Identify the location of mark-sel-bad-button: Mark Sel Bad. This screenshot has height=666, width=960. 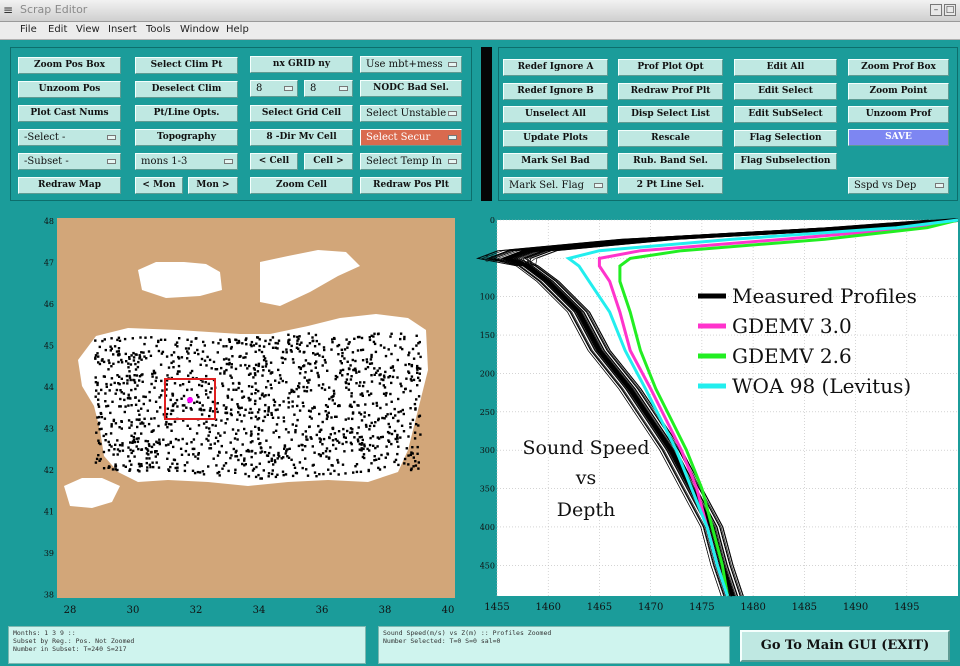
(555, 161).